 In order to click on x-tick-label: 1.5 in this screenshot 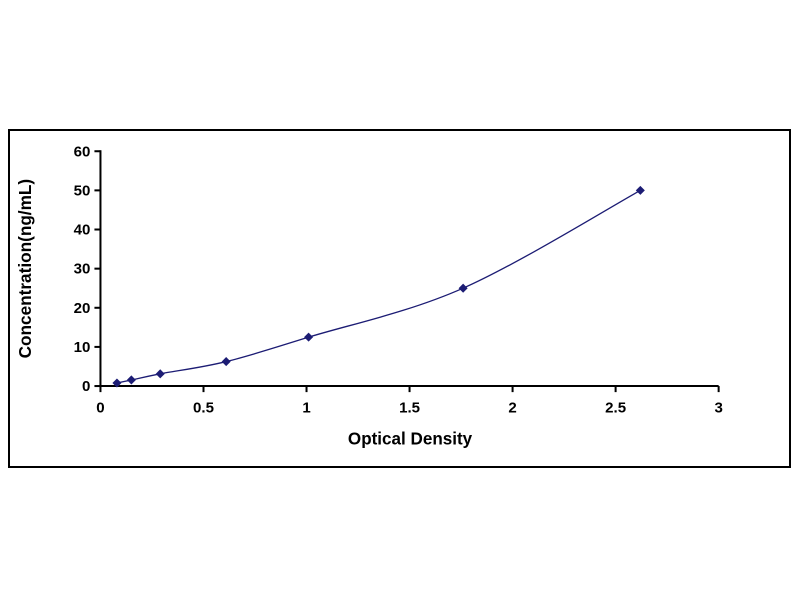, I will do `click(409, 407)`.